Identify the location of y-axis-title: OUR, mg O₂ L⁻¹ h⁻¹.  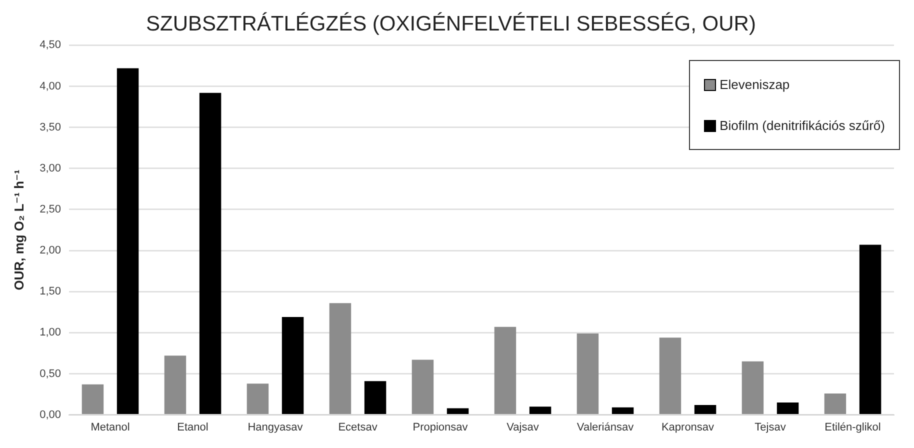
(18, 230).